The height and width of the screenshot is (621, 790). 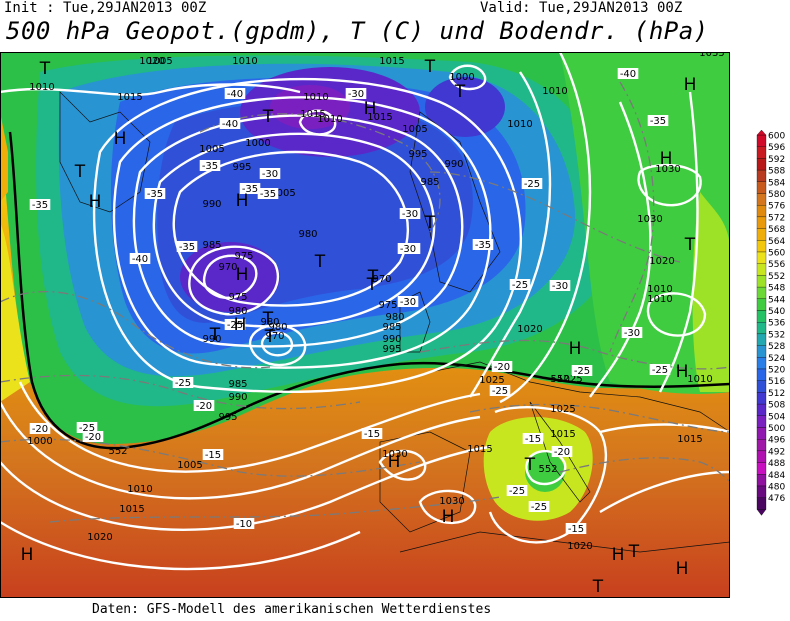 I want to click on svg-text: 1015, so click(x=689, y=439).